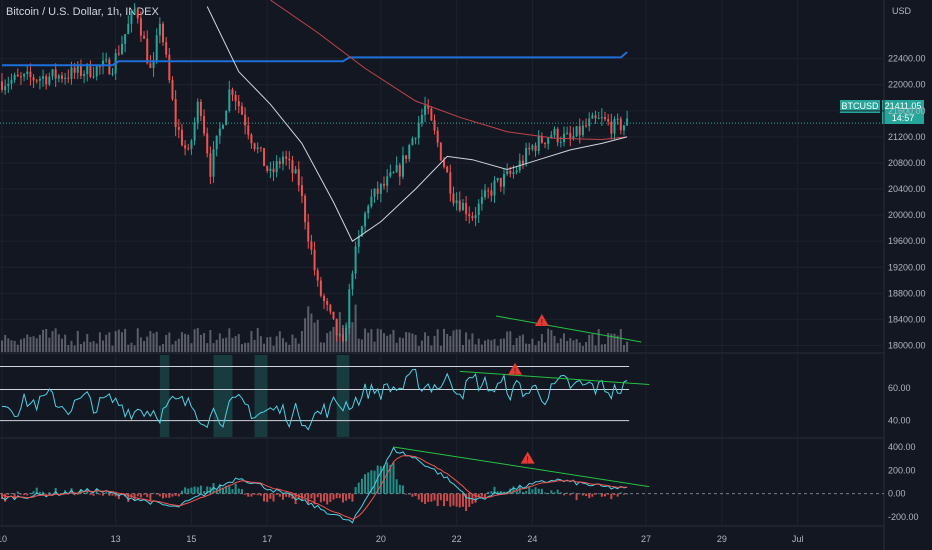 This screenshot has width=932, height=550. What do you see at coordinates (325, 396) in the screenshot?
I see `rsi-layer: !` at bounding box center [325, 396].